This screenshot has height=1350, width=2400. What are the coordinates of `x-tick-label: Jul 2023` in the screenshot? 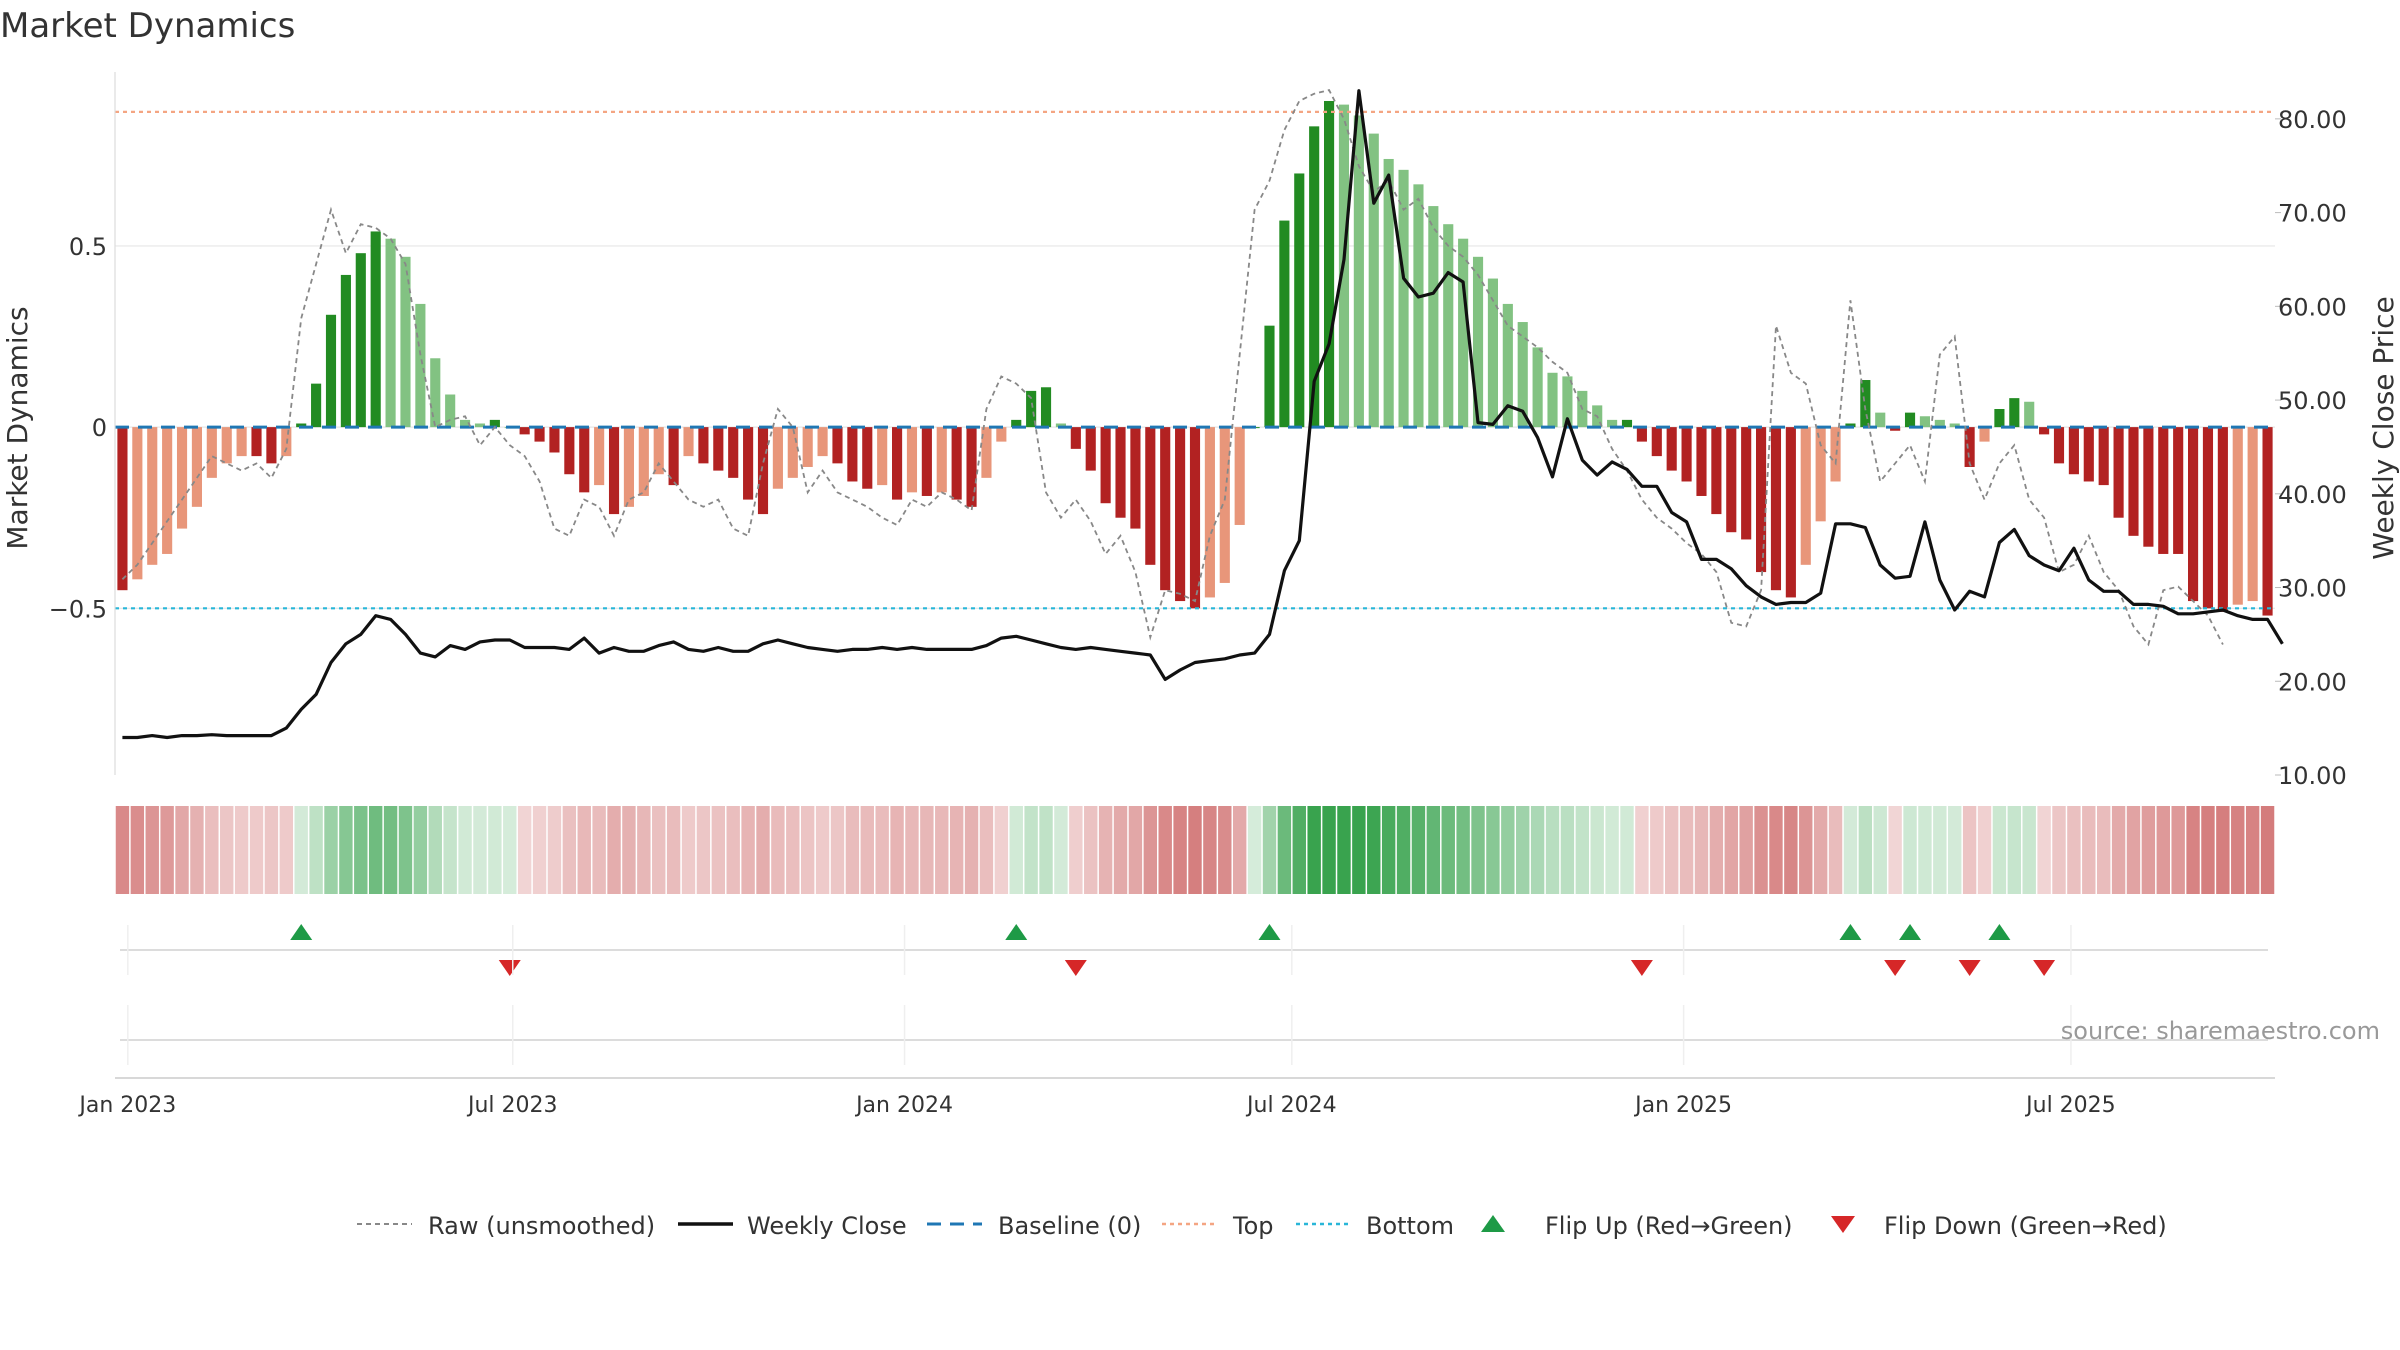 It's located at (512, 1105).